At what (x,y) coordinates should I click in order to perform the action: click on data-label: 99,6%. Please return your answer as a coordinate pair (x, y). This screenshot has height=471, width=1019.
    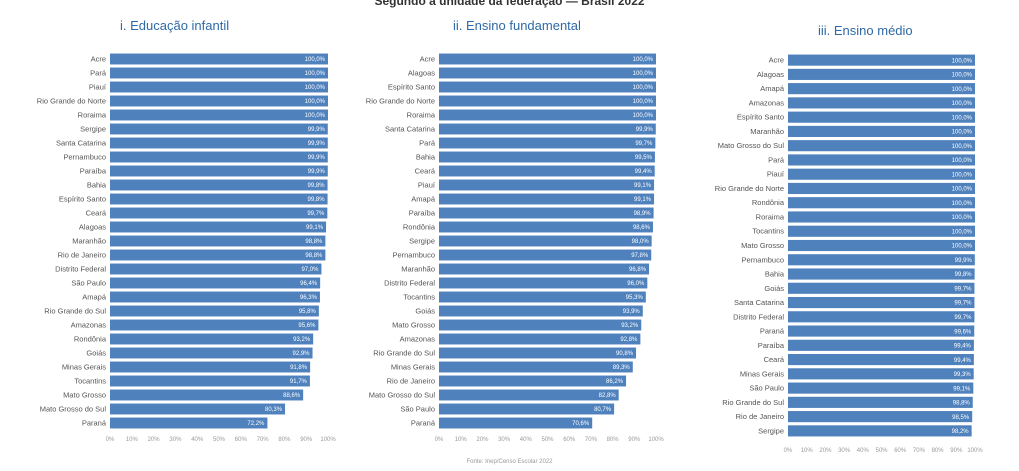
    Looking at the image, I should click on (963, 332).